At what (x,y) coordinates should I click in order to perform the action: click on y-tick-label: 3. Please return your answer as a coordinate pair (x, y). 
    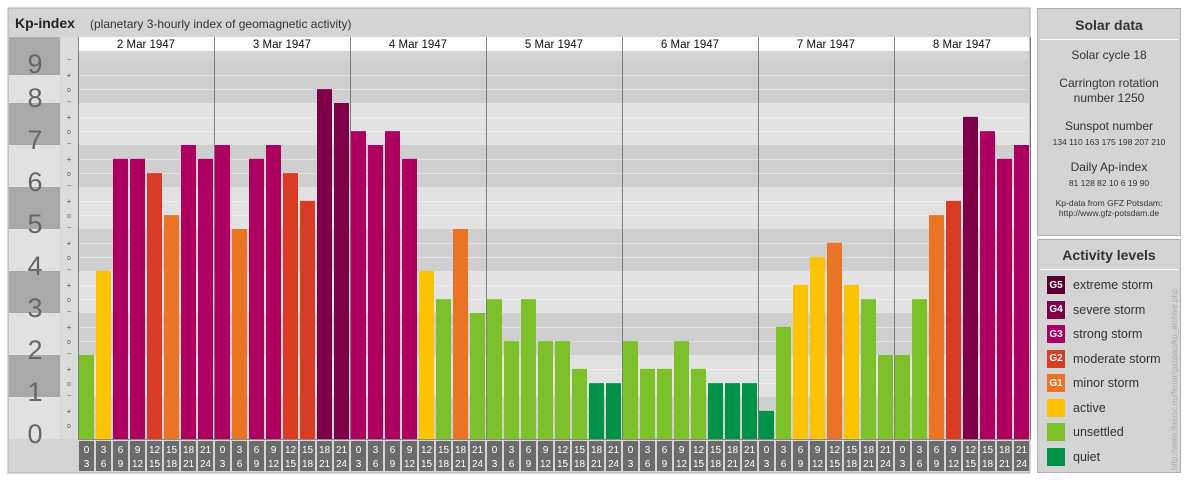
    Looking at the image, I should click on (34, 308).